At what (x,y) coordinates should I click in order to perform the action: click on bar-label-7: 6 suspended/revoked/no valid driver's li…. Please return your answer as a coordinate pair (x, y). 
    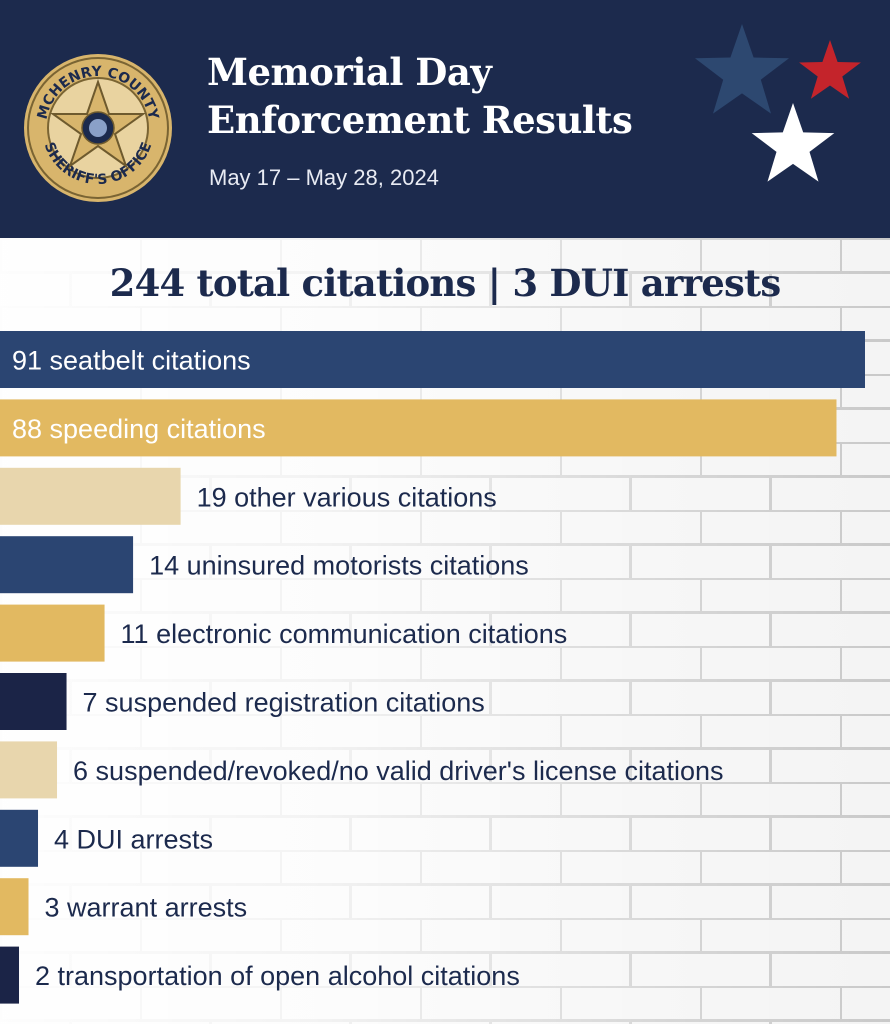
    Looking at the image, I should click on (398, 771).